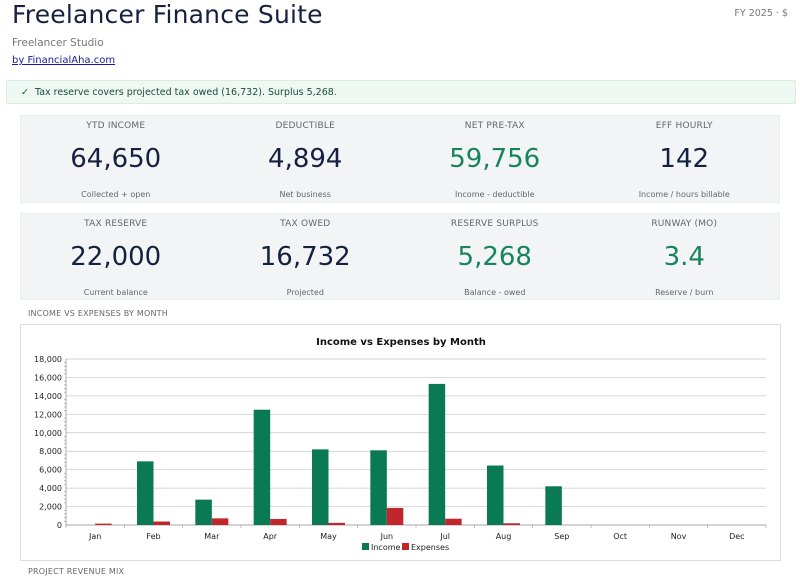 The height and width of the screenshot is (579, 800). Describe the element at coordinates (98, 313) in the screenshot. I see `chart-section-heading: INCOME VS EXPENSES BY MONTH` at that location.